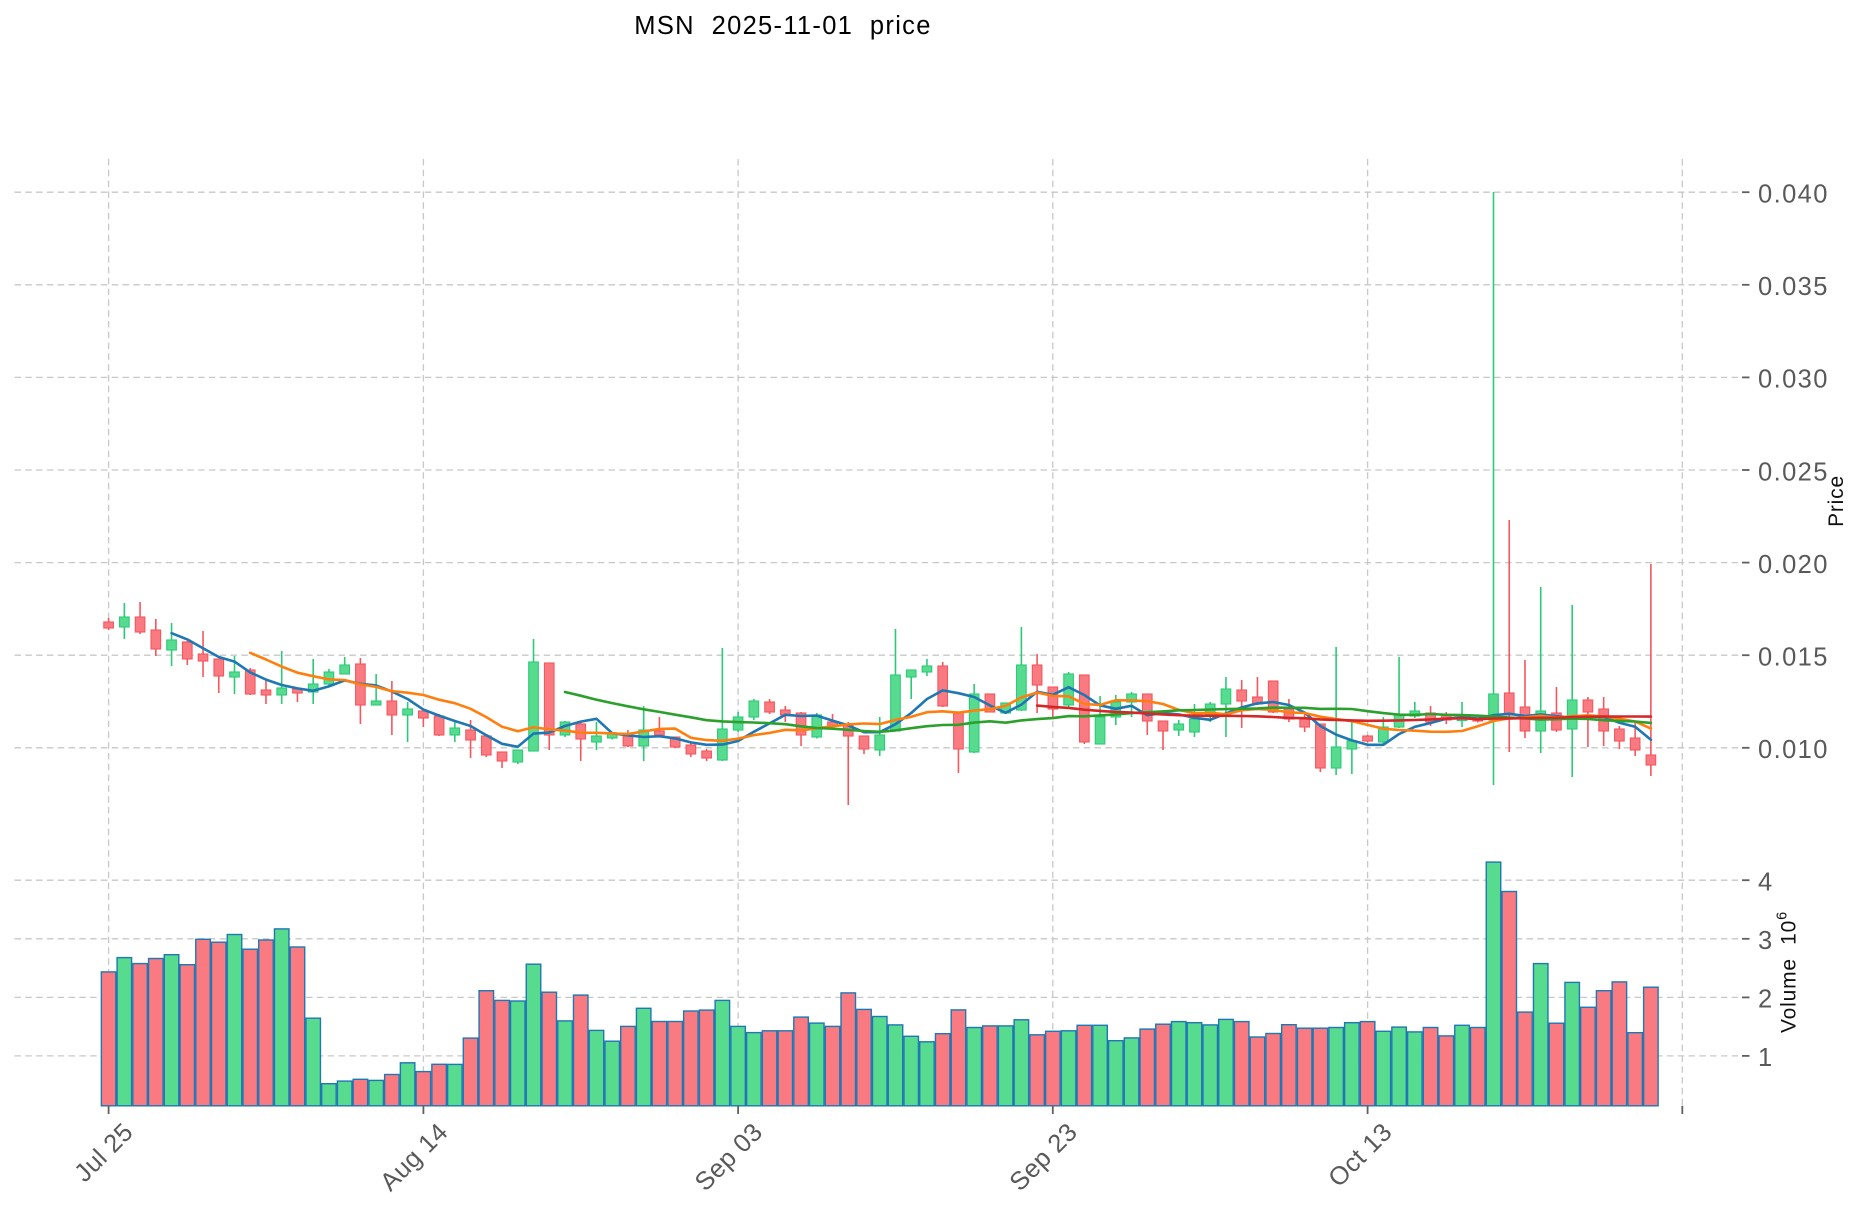  Describe the element at coordinates (1766, 941) in the screenshot. I see `svg-text: 3` at that location.